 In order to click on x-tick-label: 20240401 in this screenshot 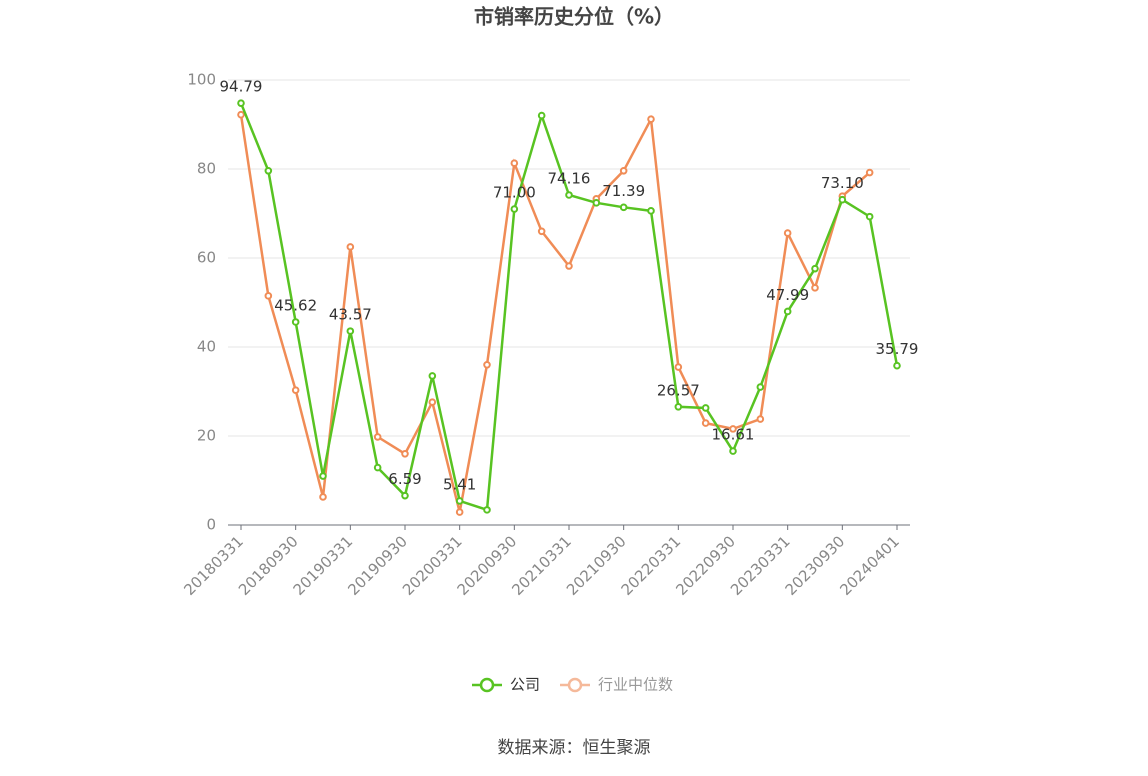, I will do `click(869, 565)`.